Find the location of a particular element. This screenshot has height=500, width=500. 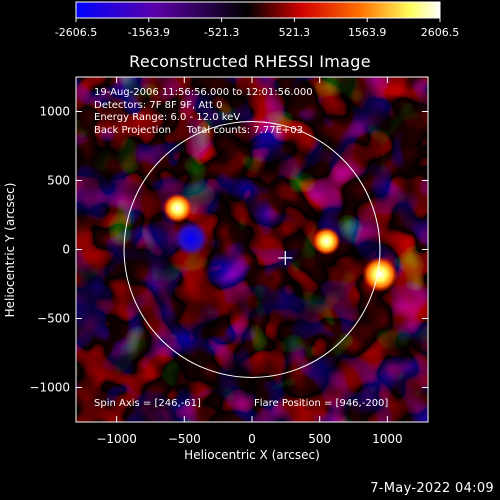

colorbar-tick-label: 2606.5 is located at coordinates (440, 32).